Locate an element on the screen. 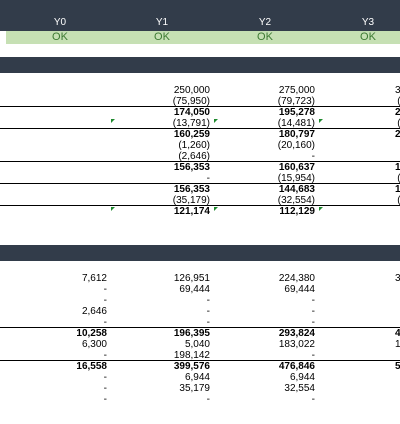 The image size is (400, 424). status-ok-y2: OK is located at coordinates (265, 37).